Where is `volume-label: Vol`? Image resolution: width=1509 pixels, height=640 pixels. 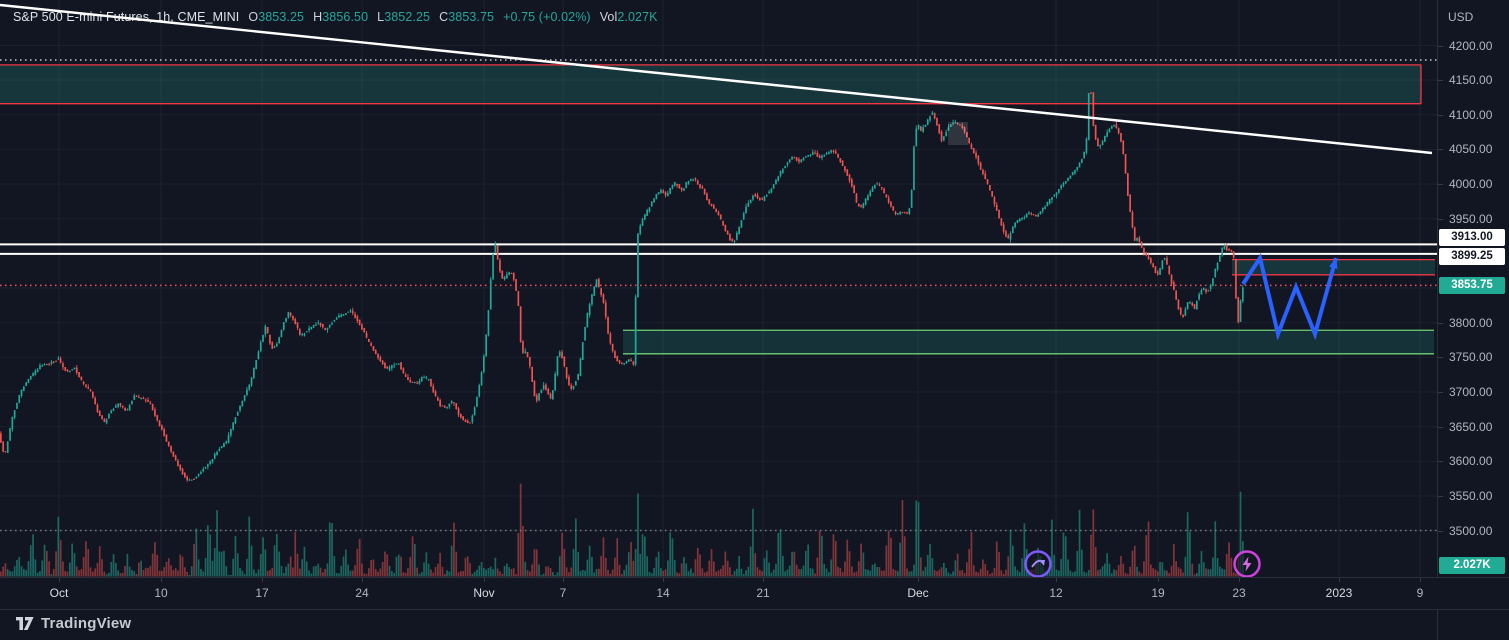
volume-label: Vol is located at coordinates (608, 17).